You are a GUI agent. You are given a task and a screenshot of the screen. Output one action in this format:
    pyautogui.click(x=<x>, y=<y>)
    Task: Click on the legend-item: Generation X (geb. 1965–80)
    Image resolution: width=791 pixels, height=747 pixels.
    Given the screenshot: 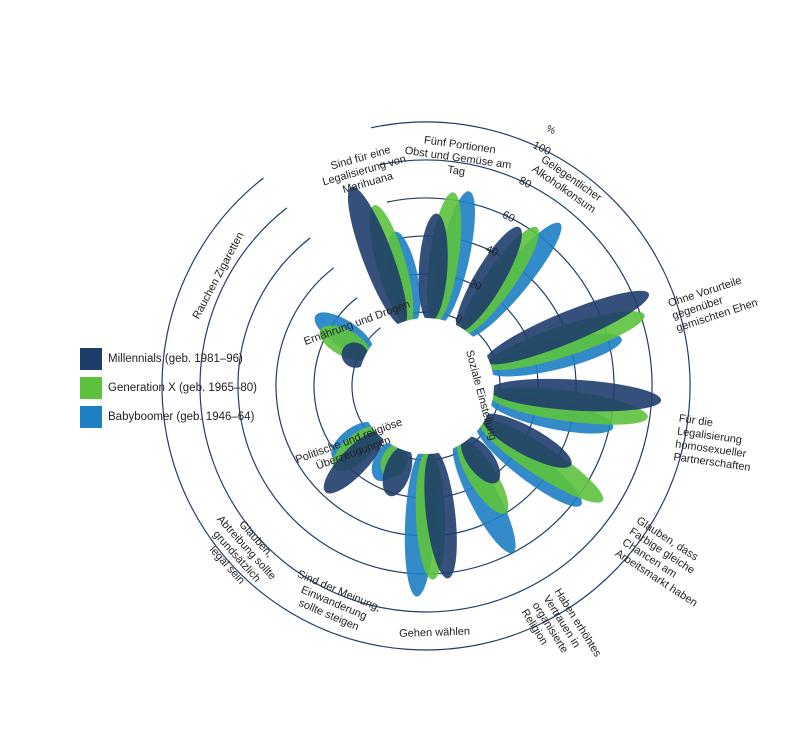 What is the action you would take?
    pyautogui.click(x=168, y=388)
    